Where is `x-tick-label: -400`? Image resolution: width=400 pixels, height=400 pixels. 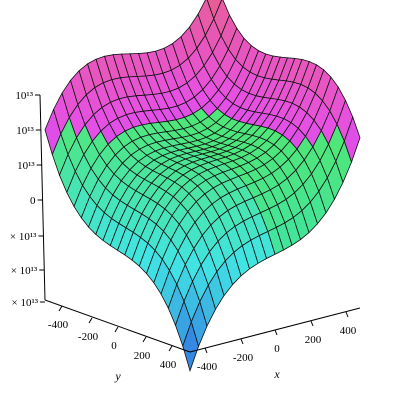
x-tick-label: -400 is located at coordinates (207, 367).